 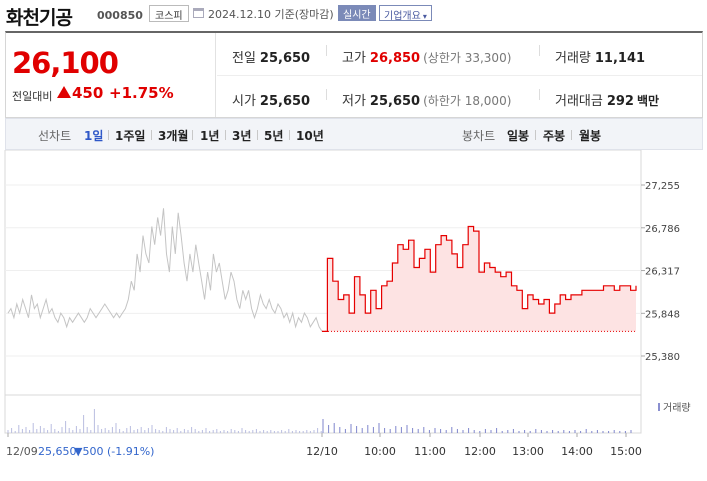 I want to click on tab-period-1y: 1년, so click(x=210, y=136).